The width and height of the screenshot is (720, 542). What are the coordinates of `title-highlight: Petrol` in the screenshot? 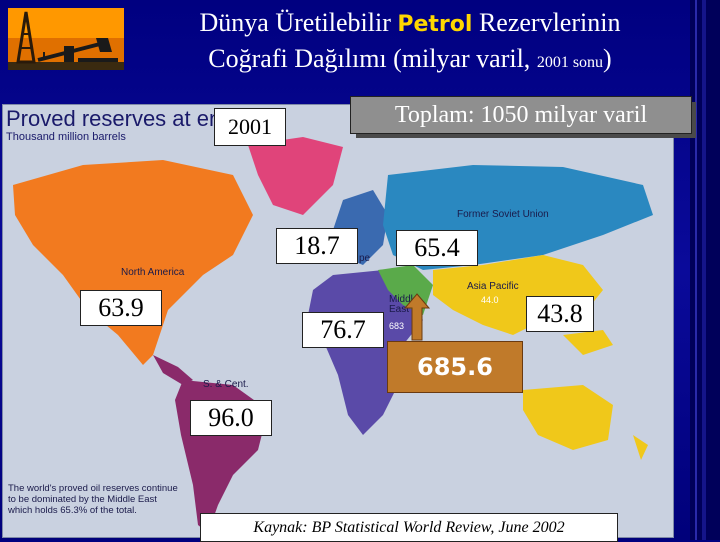 It's located at (435, 24).